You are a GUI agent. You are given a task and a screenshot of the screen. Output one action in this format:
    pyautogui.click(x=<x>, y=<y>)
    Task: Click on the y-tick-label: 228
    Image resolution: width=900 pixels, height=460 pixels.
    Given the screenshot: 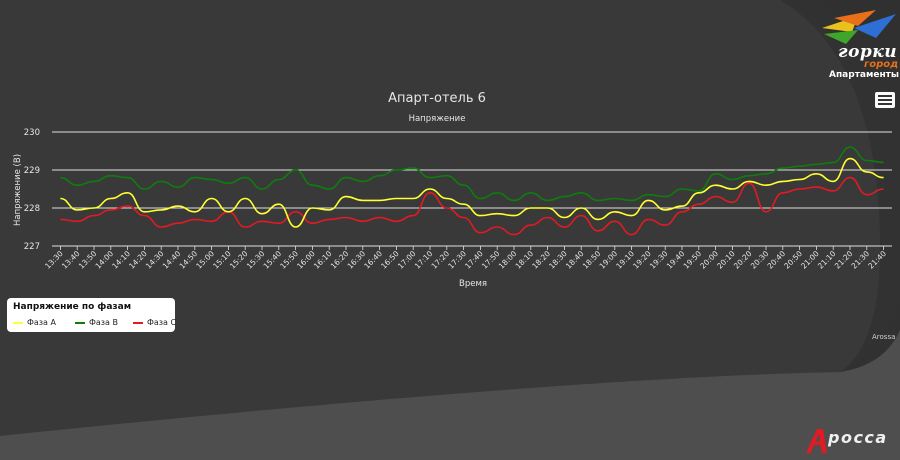 What is the action you would take?
    pyautogui.click(x=32, y=209)
    